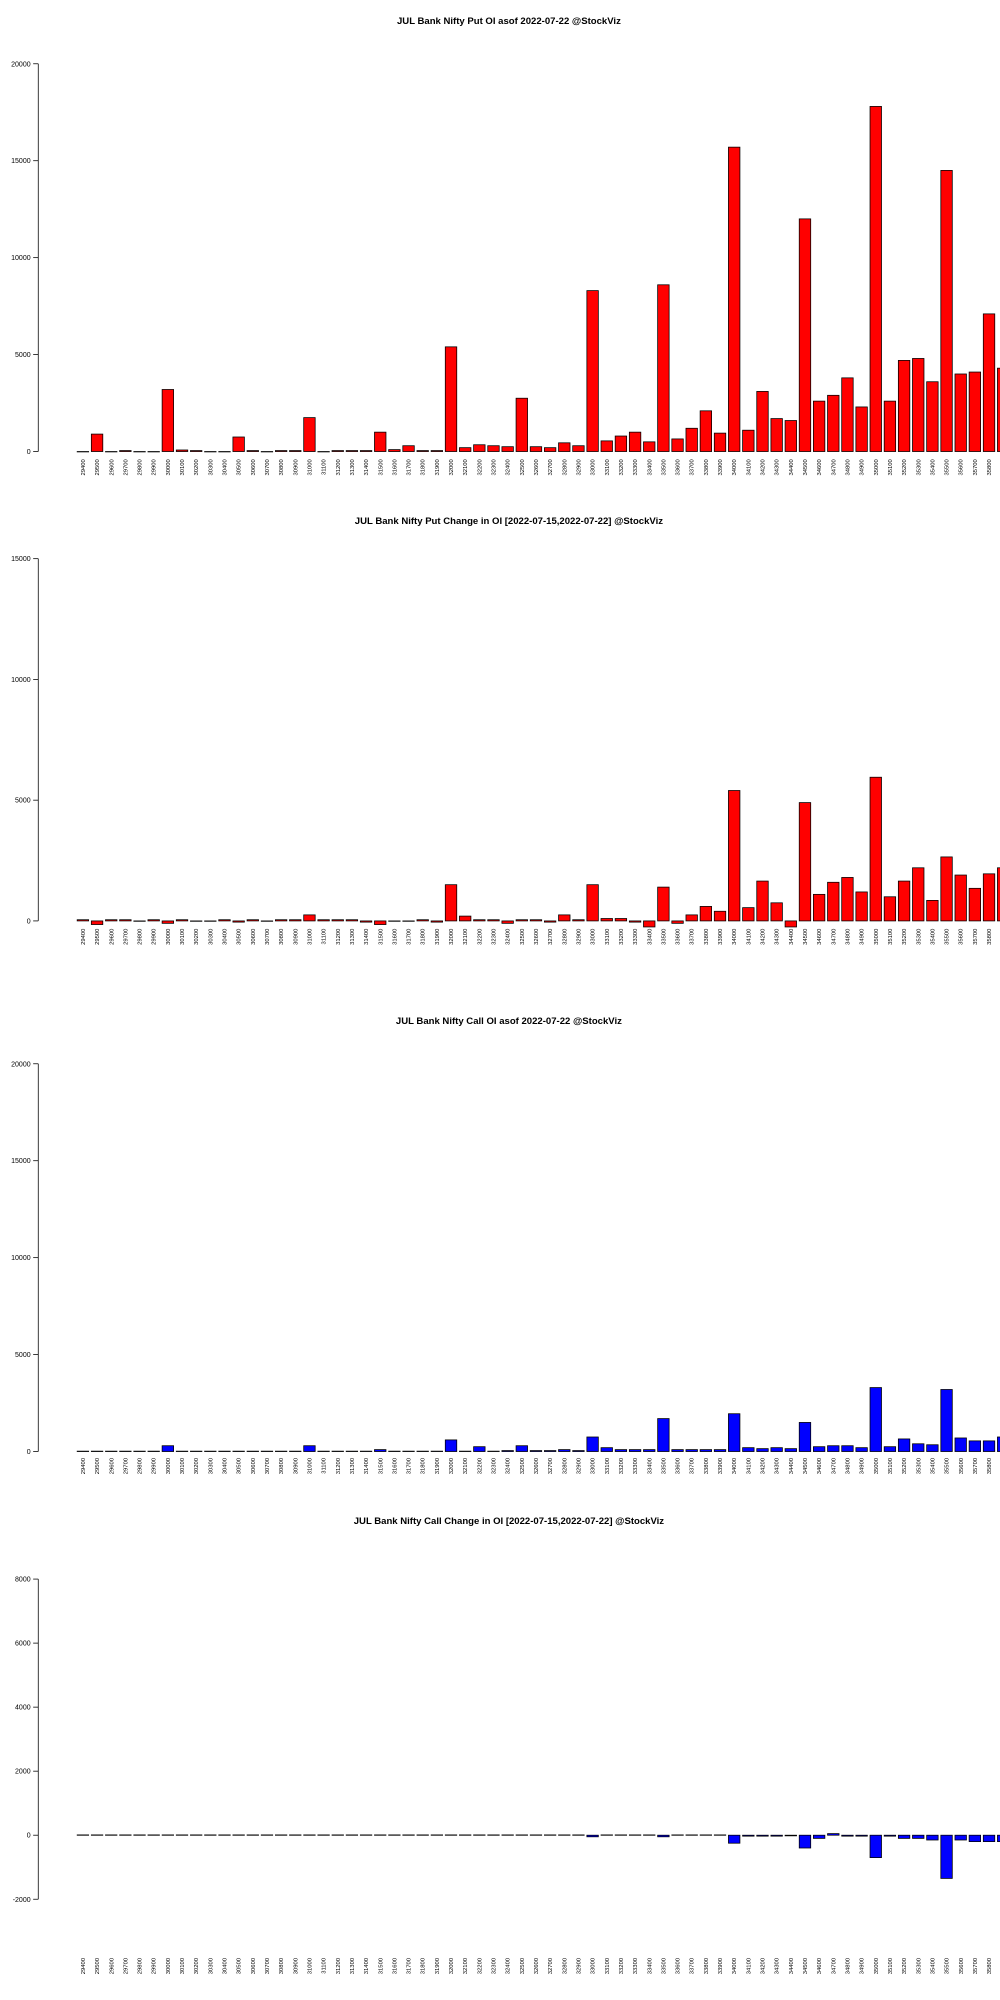 This screenshot has height=2000, width=1000. I want to click on x-tick-label: 33800, so click(707, 466).